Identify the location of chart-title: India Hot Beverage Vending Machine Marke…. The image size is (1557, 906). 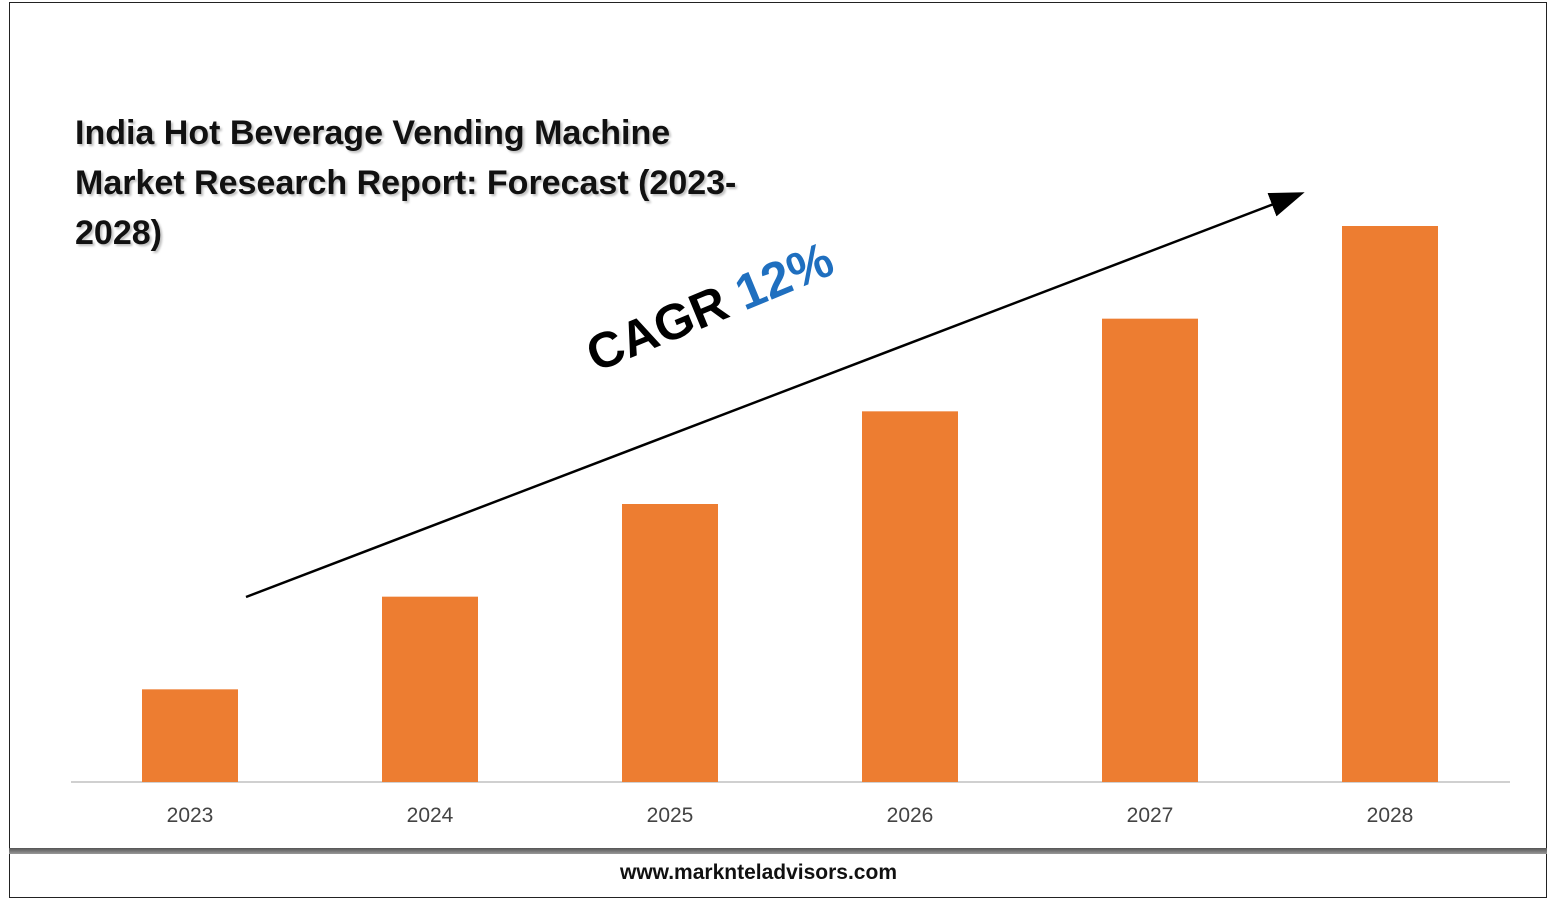
(406, 183).